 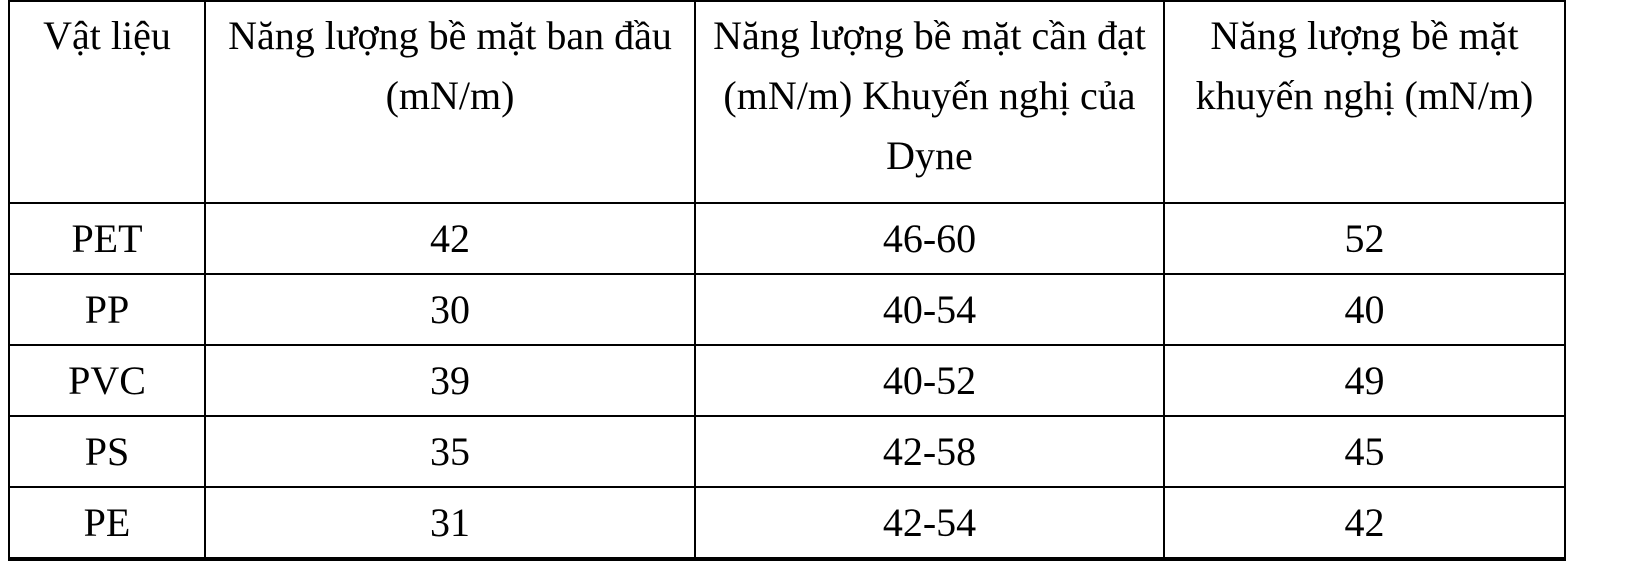 I want to click on cell-initial: 31, so click(x=450, y=523).